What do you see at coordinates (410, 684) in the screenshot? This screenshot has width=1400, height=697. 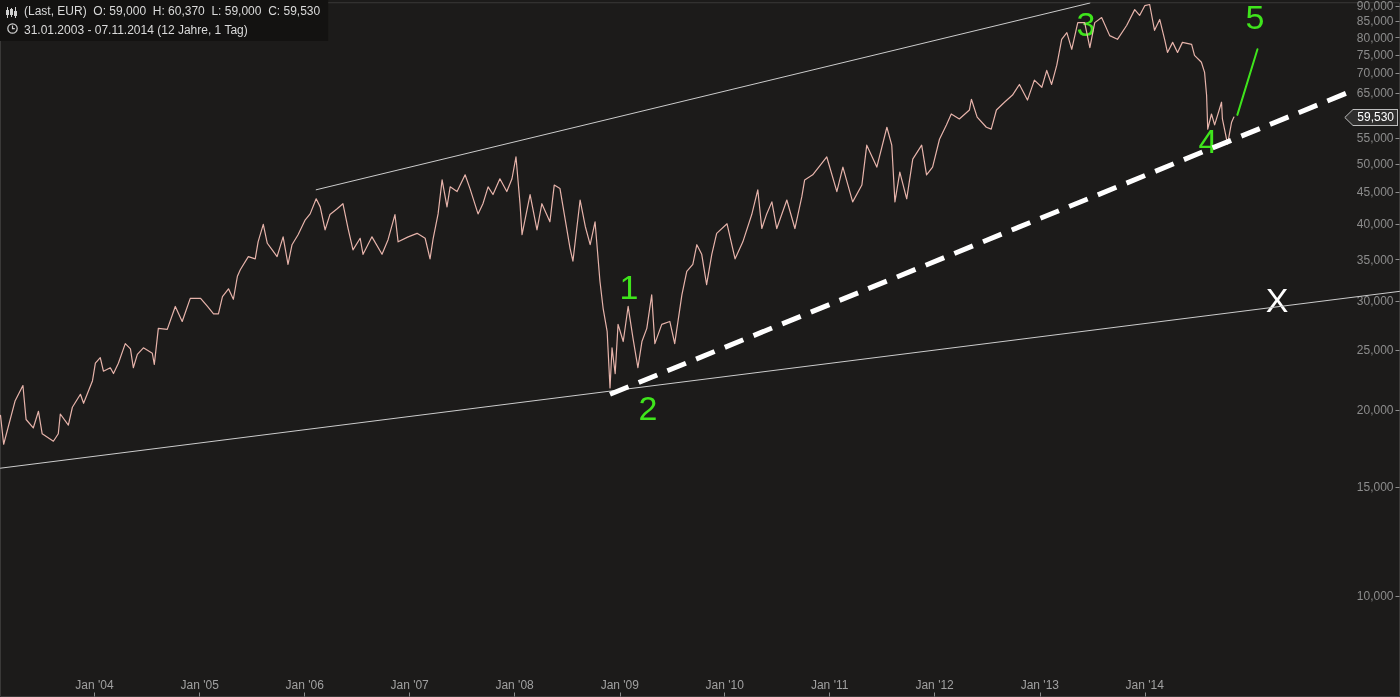 I see `x-tick-label: Jan '07` at bounding box center [410, 684].